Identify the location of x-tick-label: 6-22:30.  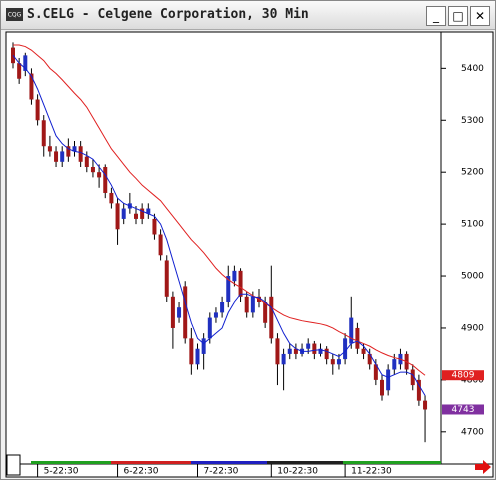
(141, 472).